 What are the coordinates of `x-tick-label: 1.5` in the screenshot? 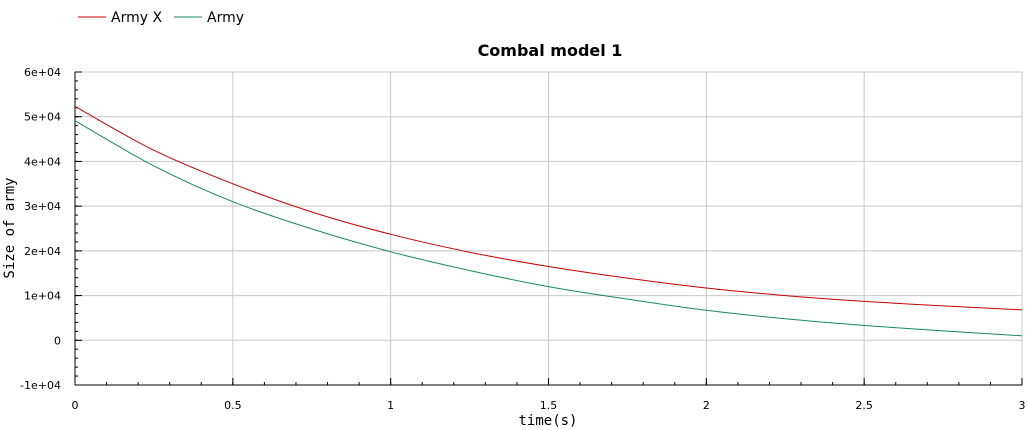 It's located at (549, 405).